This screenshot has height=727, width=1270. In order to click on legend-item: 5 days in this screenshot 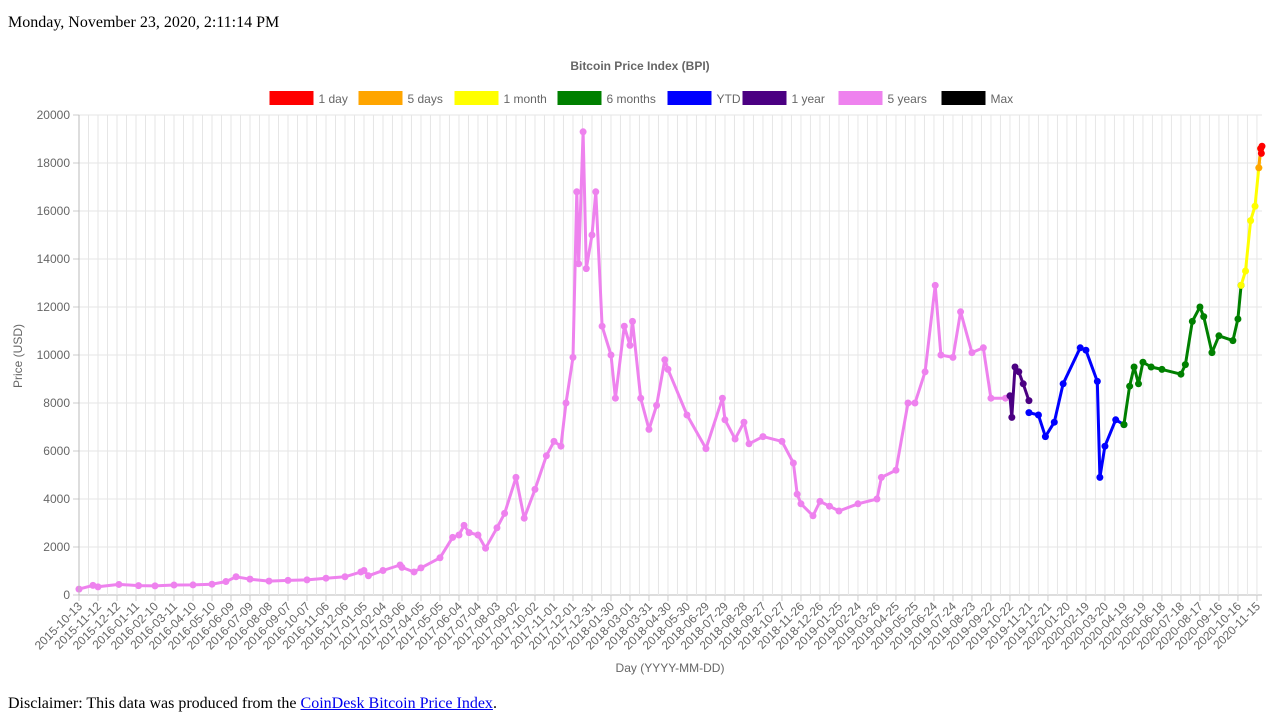, I will do `click(400, 98)`.